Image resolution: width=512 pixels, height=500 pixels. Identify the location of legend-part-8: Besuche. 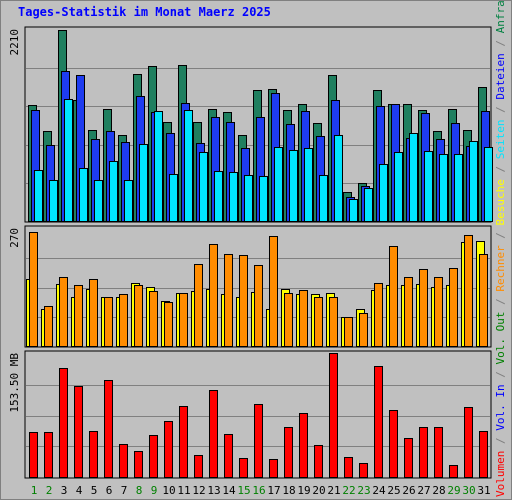
(500, 202).